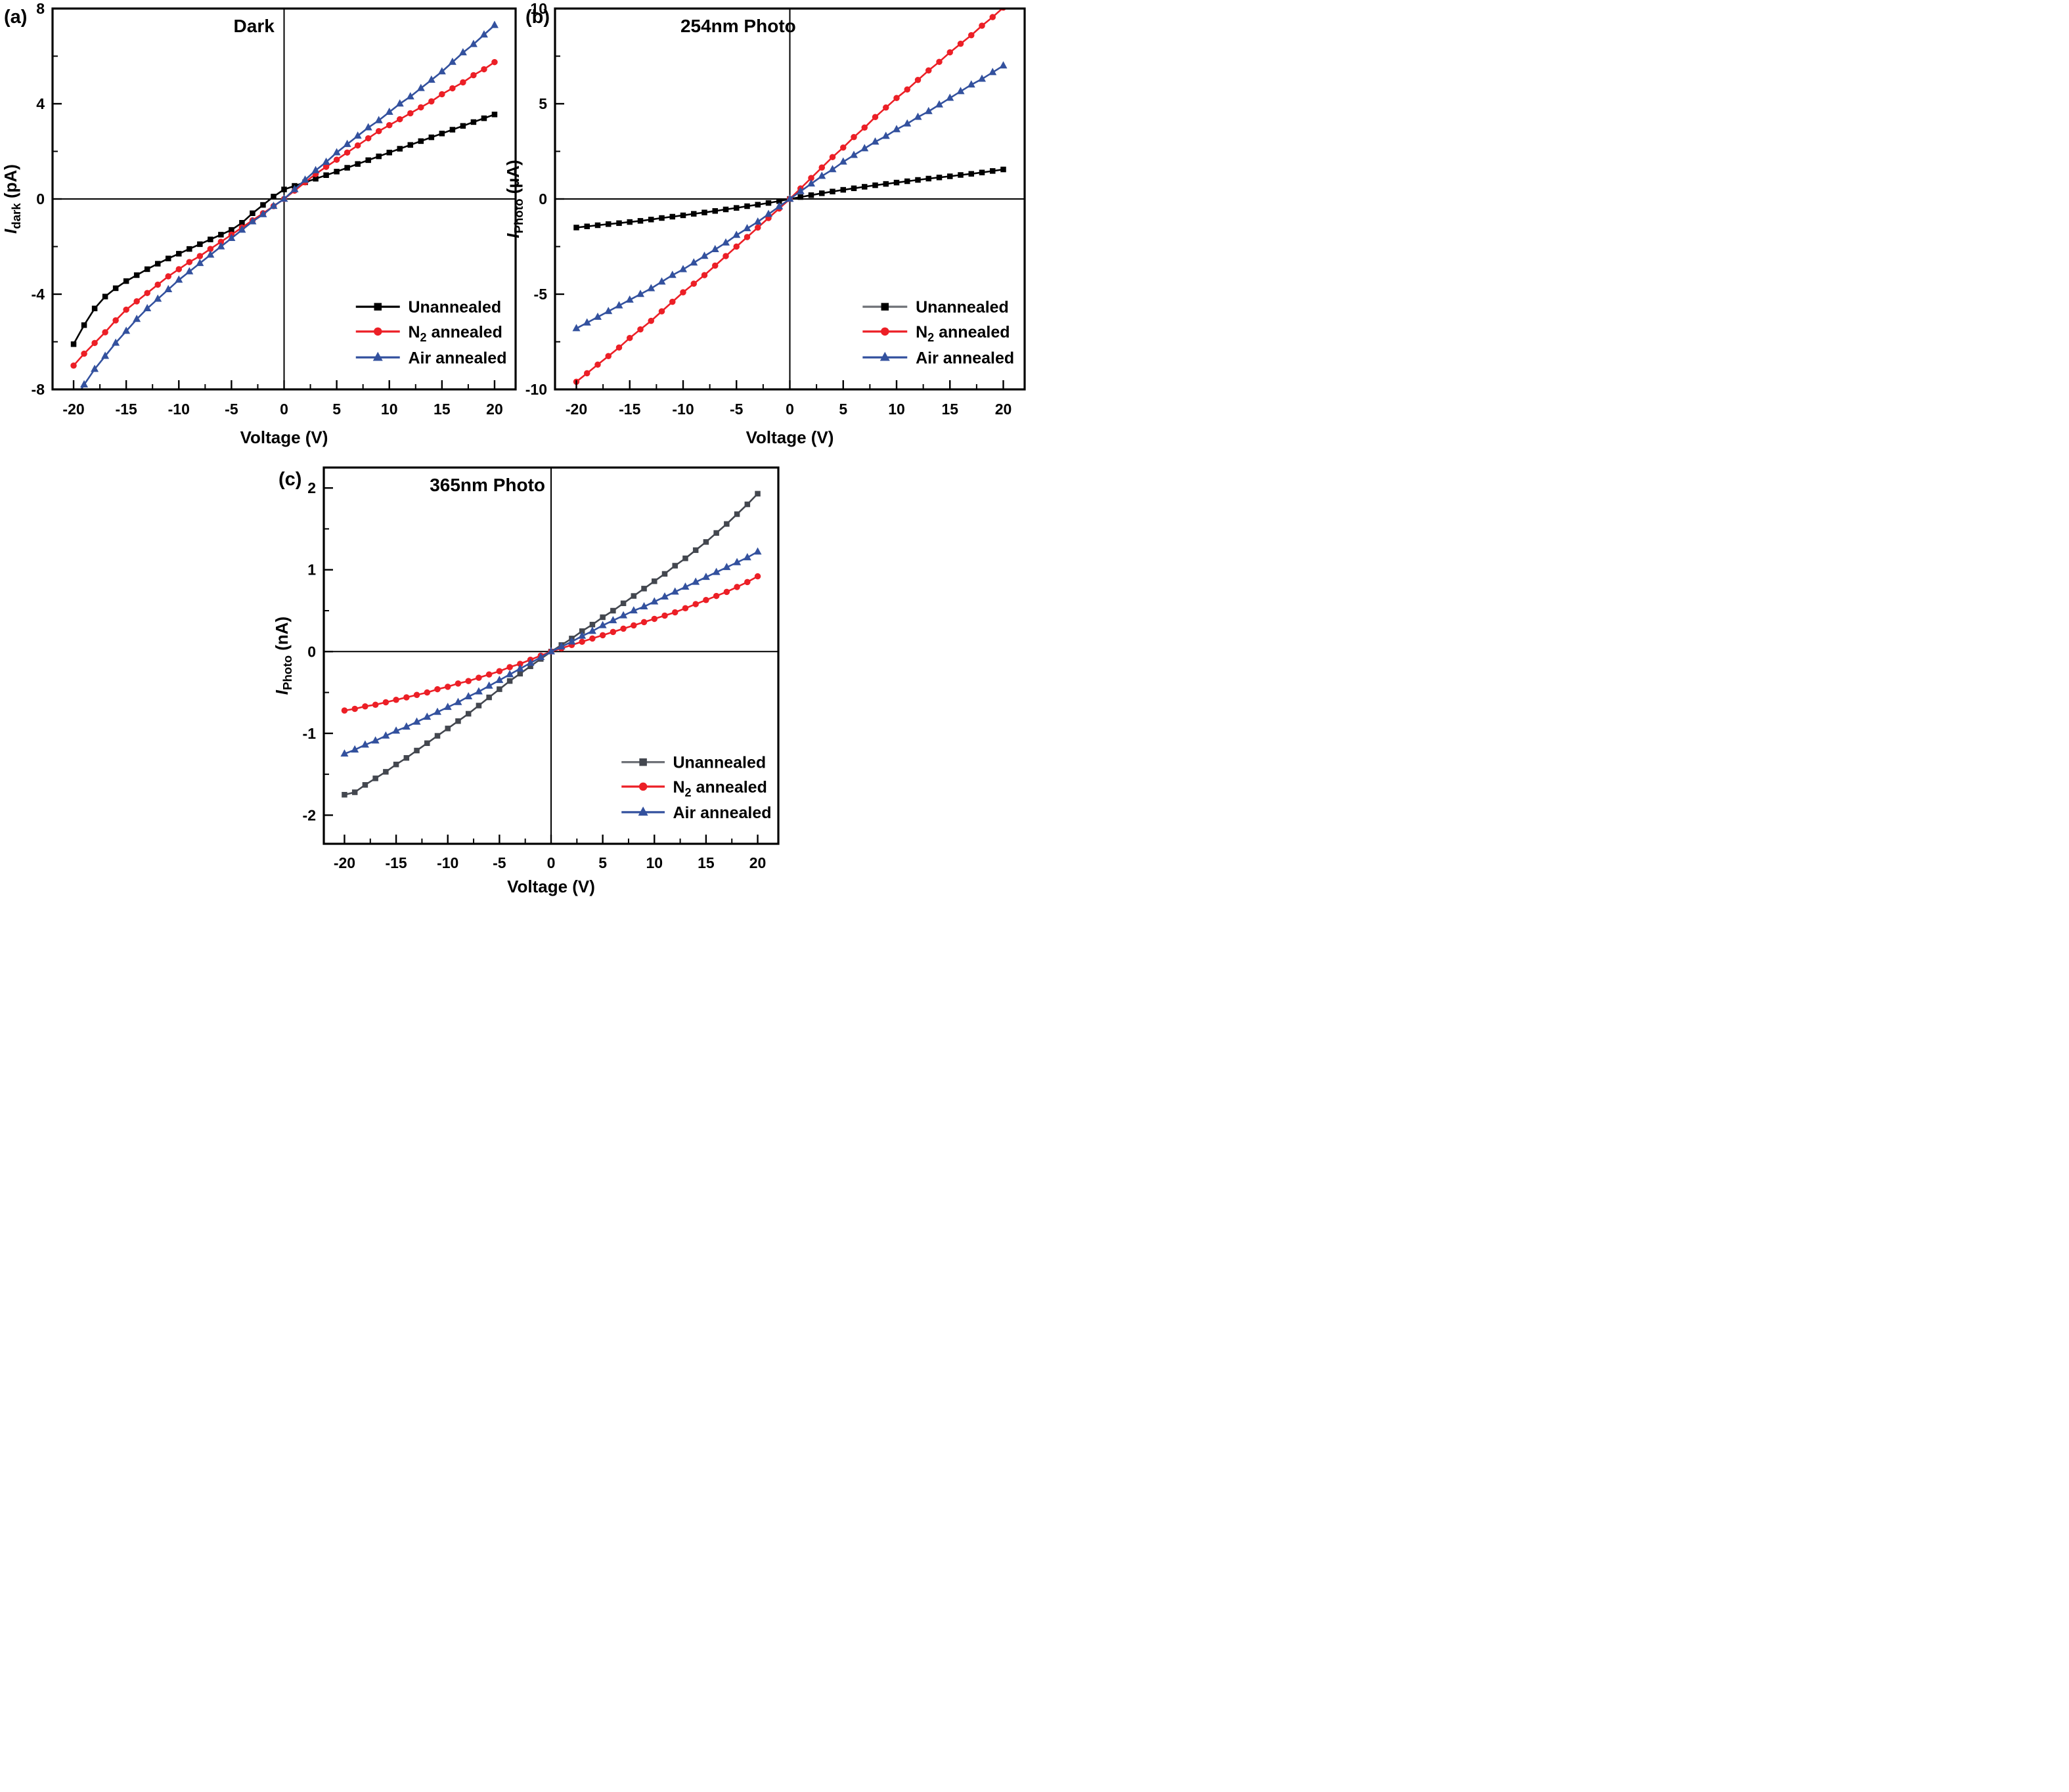 The image size is (2069, 1792). Describe the element at coordinates (537, 17) in the screenshot. I see `panel-label-b: (b)` at that location.